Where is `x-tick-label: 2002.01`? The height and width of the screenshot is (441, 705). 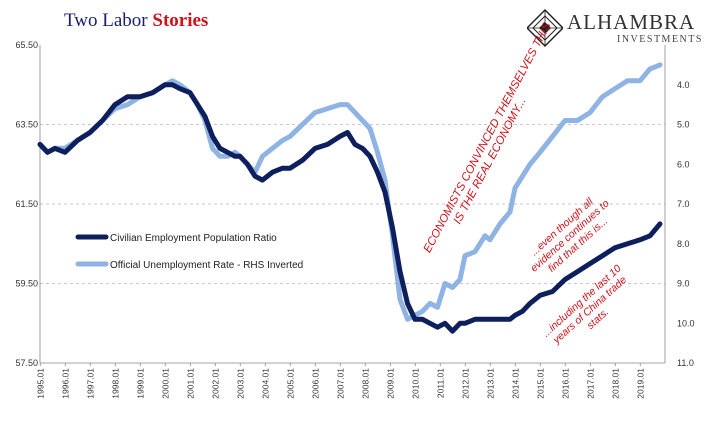
x-tick-label: 2002.01 is located at coordinates (215, 383).